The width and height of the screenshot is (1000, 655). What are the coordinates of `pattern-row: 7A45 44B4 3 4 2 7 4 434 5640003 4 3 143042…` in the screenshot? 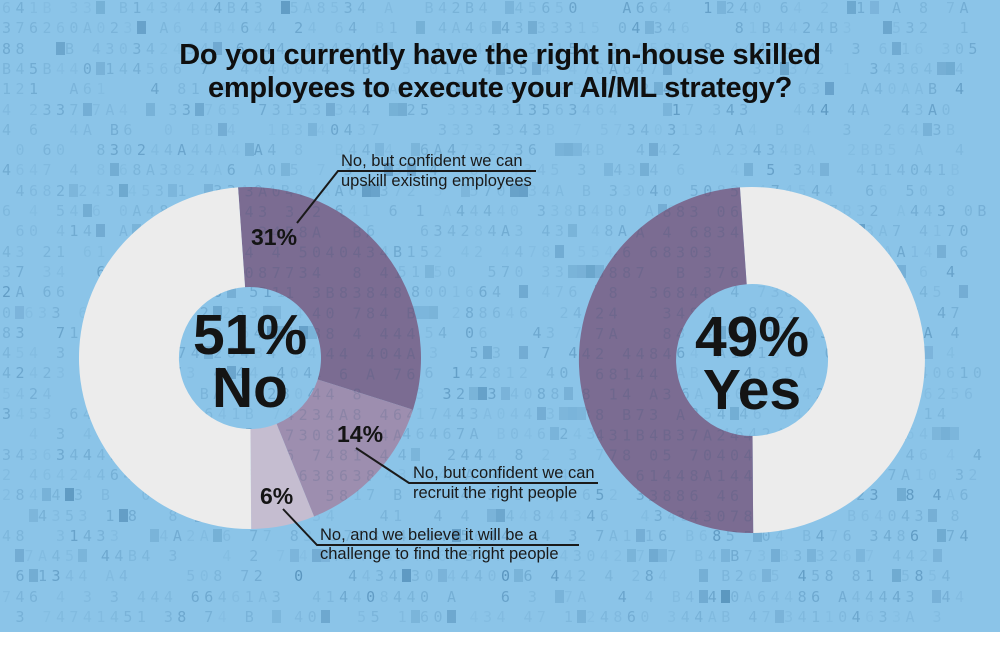 It's located at (472, 556).